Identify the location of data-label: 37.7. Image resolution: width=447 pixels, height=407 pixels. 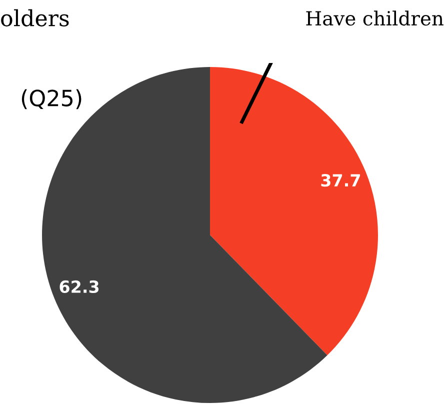
(340, 180).